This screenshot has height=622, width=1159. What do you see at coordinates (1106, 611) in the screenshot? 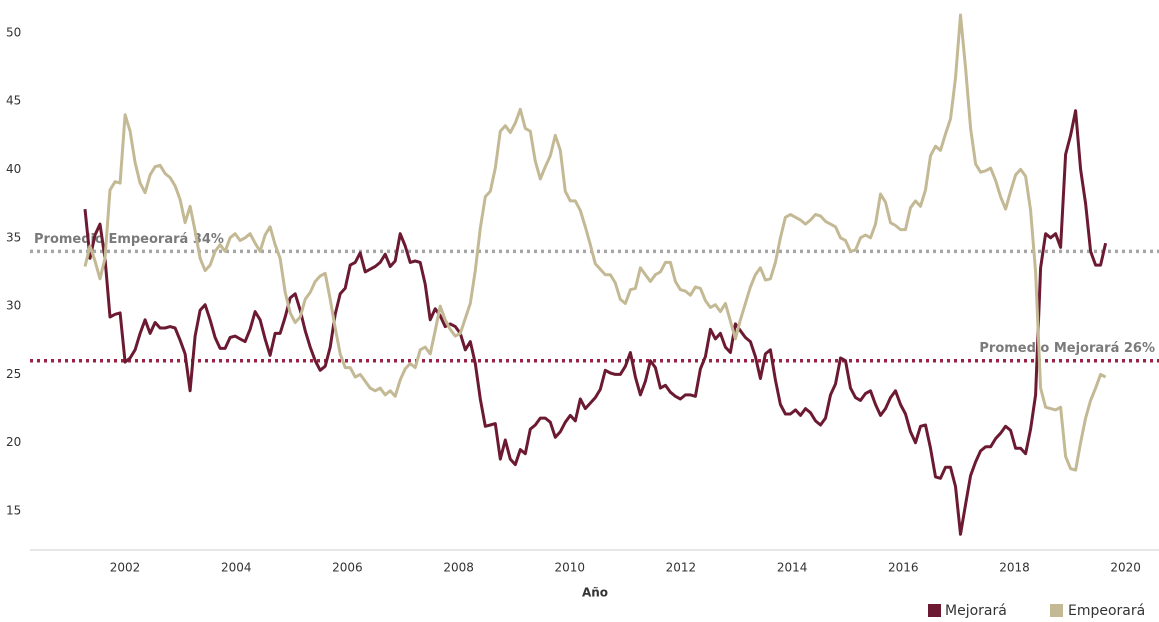
I see `legend-label: Empeorará` at bounding box center [1106, 611].